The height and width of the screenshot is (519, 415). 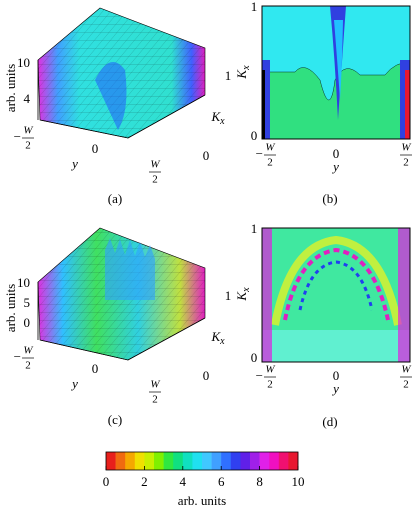 I want to click on z-tick-label: 4, so click(x=27, y=98).